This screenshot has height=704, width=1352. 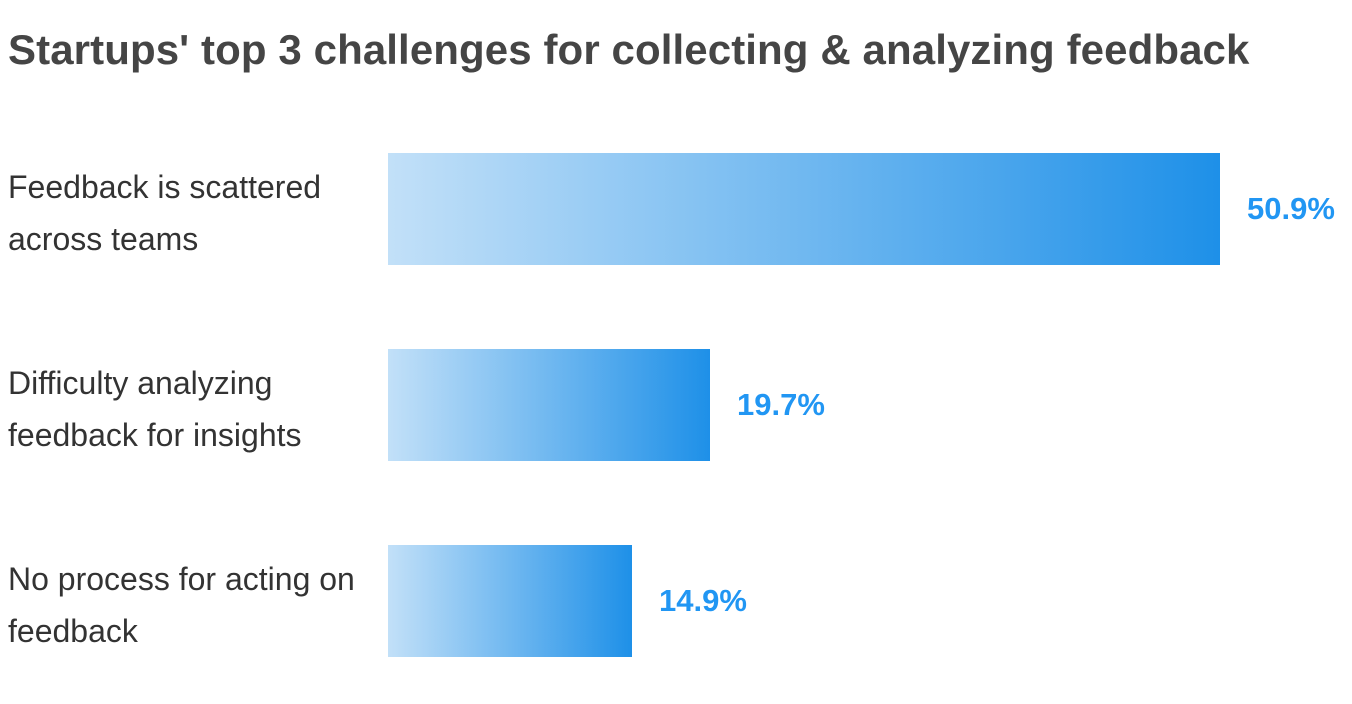 I want to click on category-label: No process for acting on feedback, so click(x=181, y=605).